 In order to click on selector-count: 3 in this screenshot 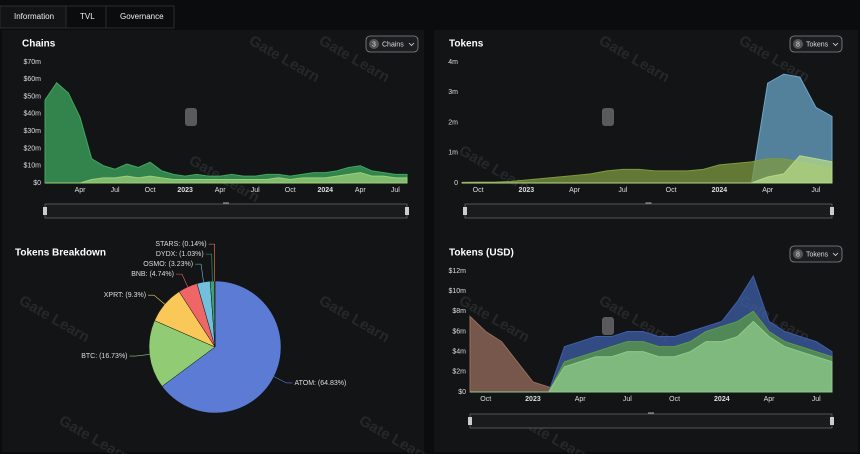, I will do `click(374, 44)`.